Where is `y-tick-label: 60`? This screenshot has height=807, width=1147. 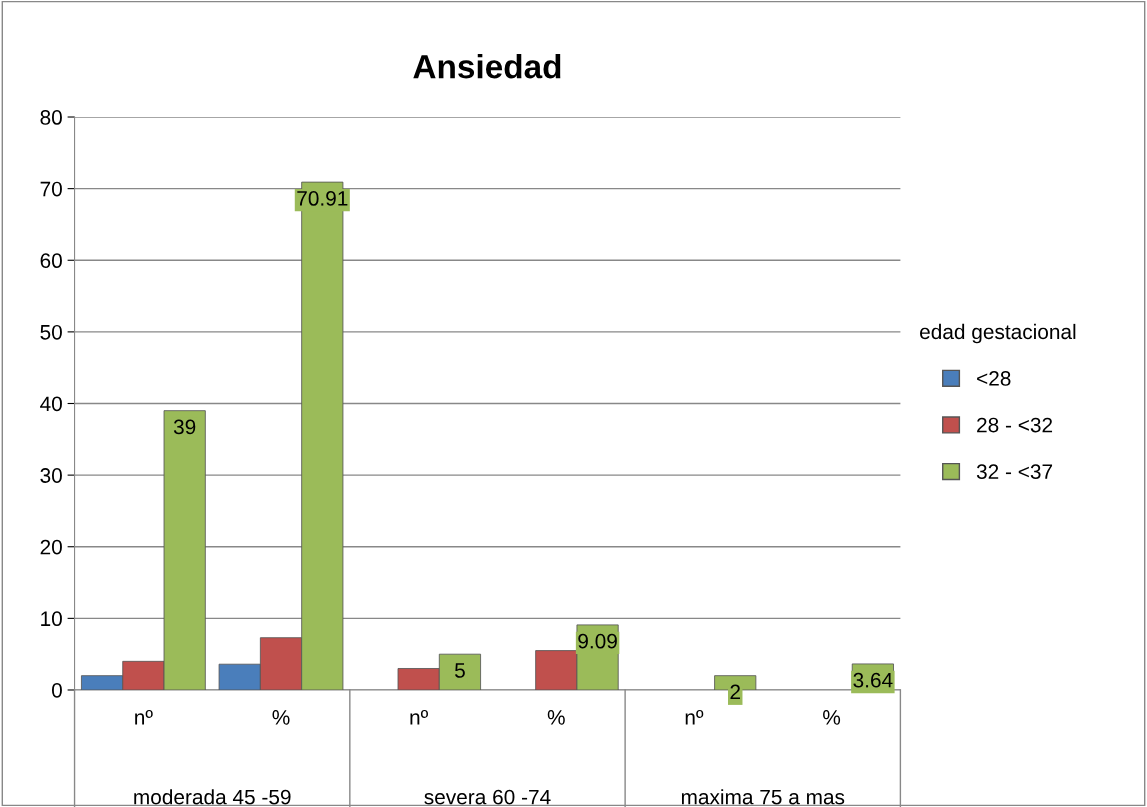 y-tick-label: 60 is located at coordinates (51, 261).